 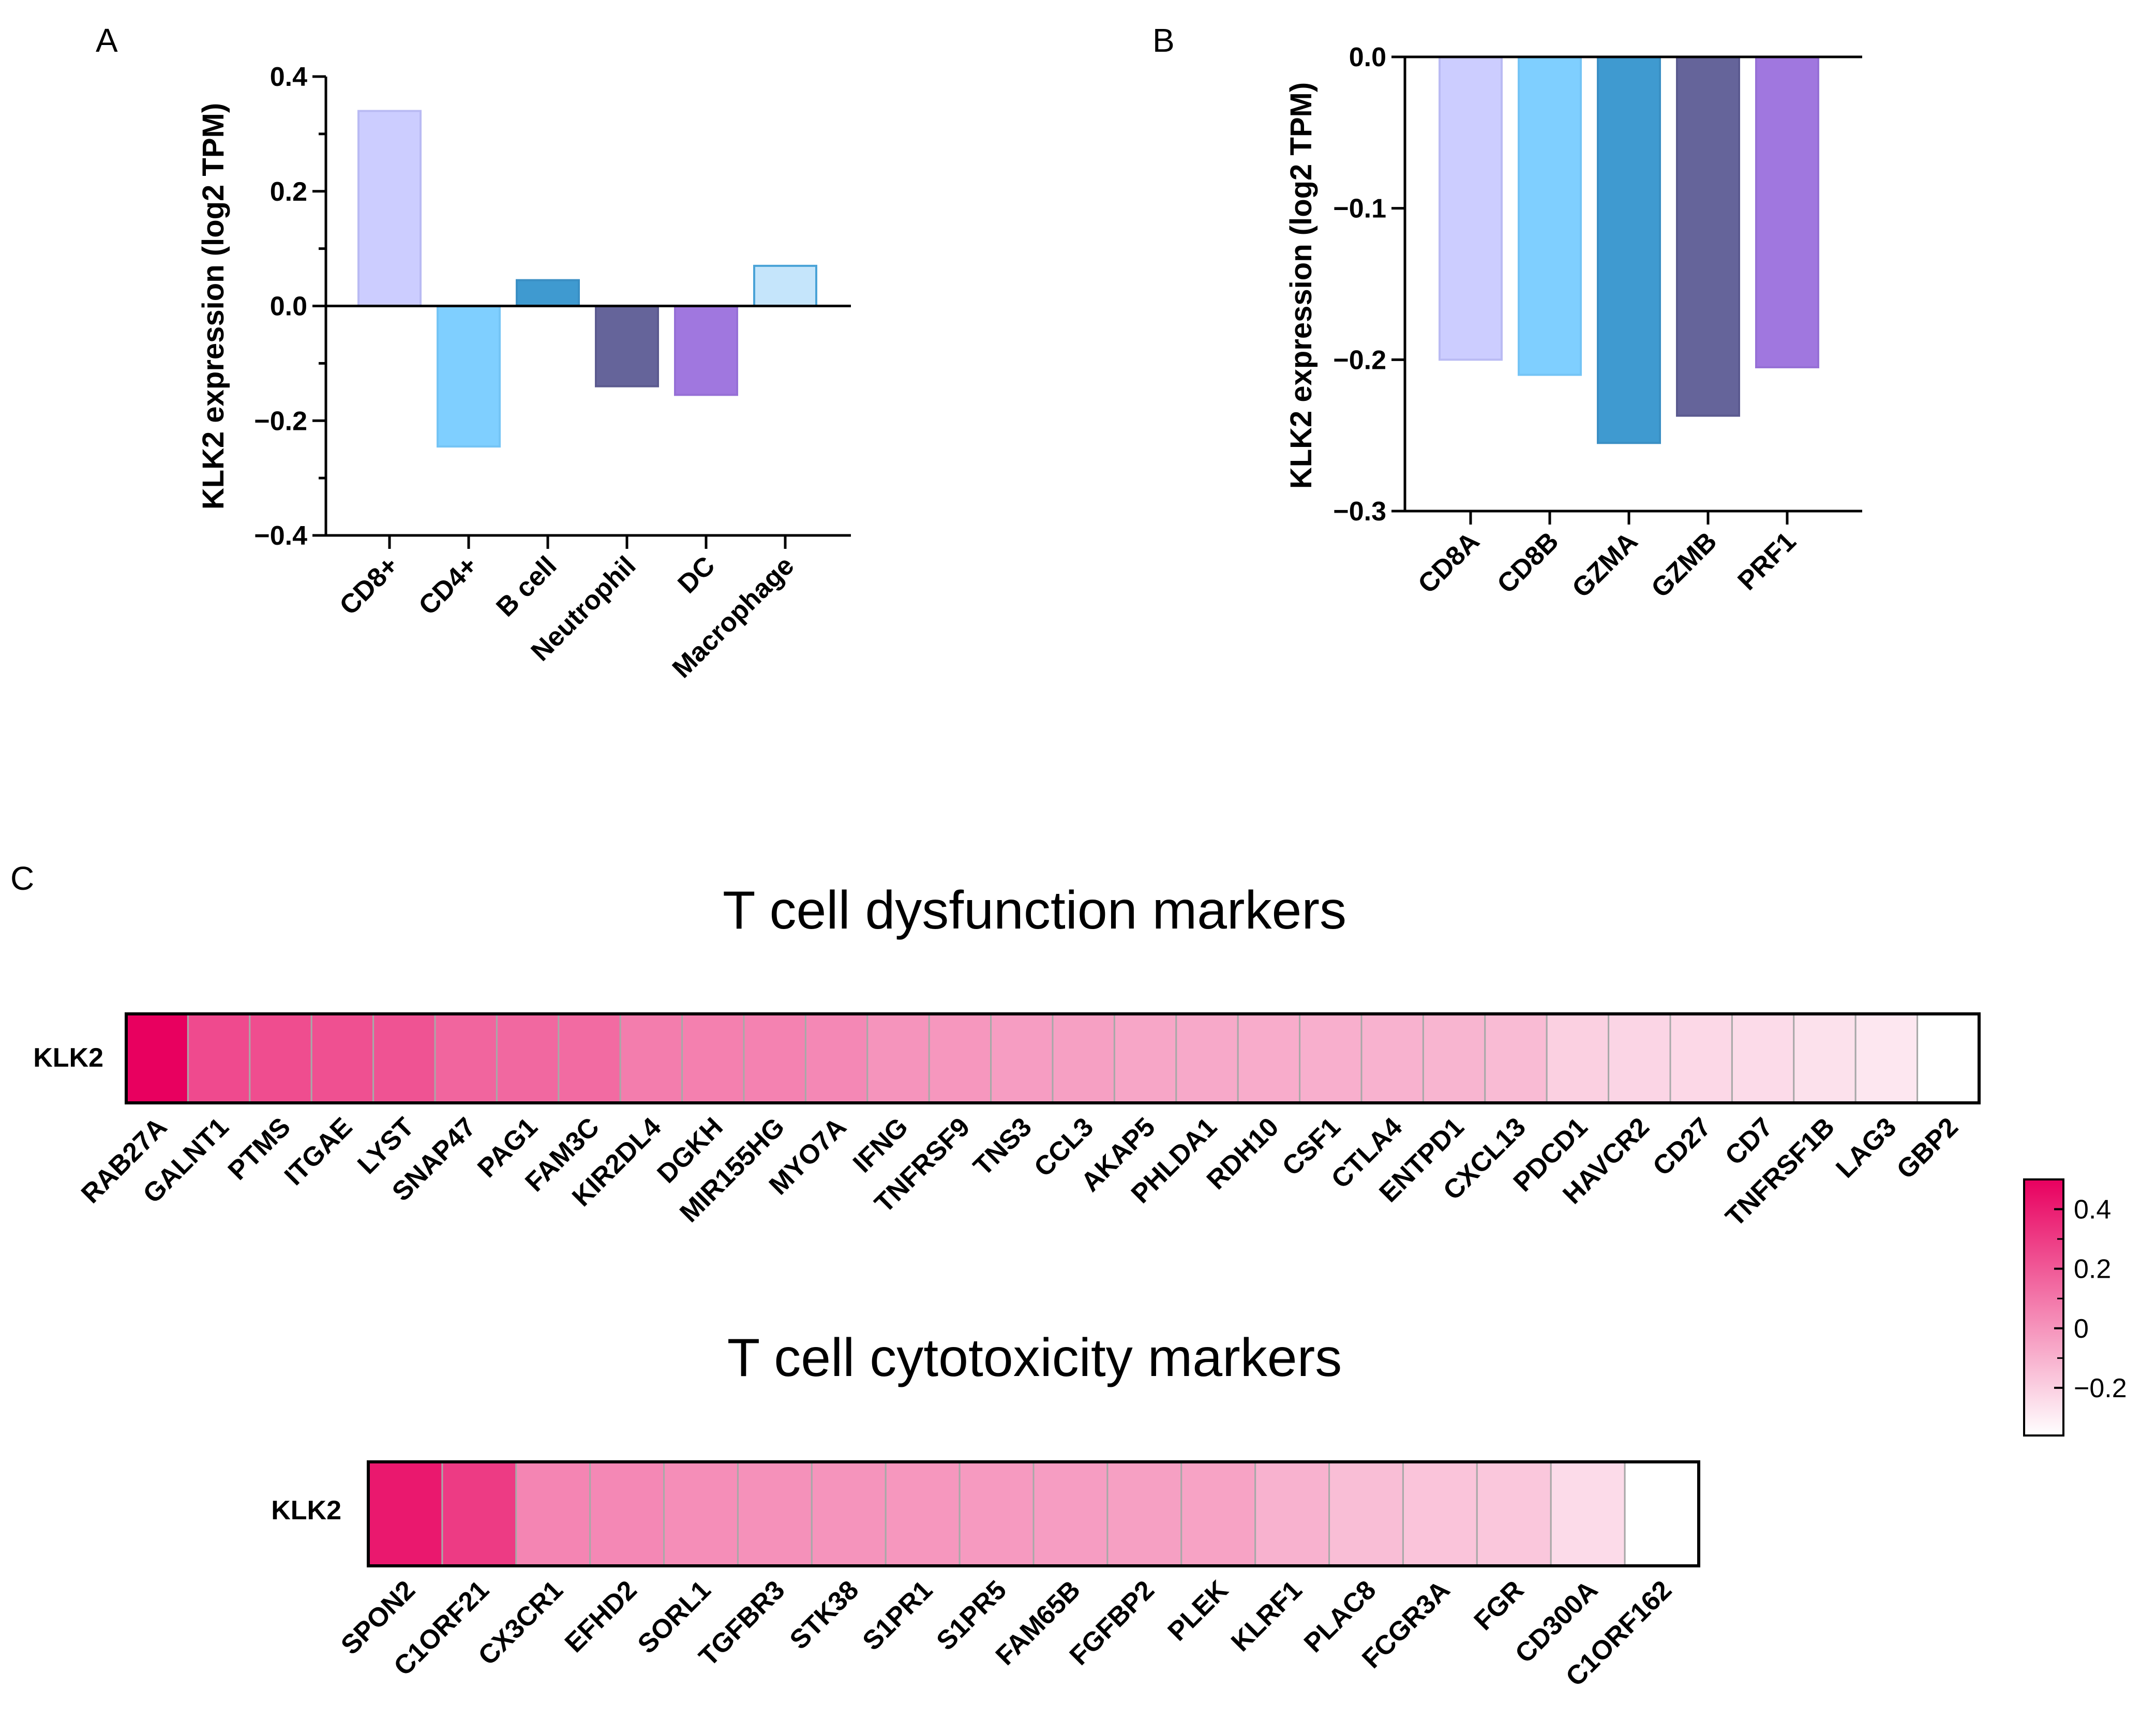 I want to click on panel-letter-b: B, so click(x=1163, y=40).